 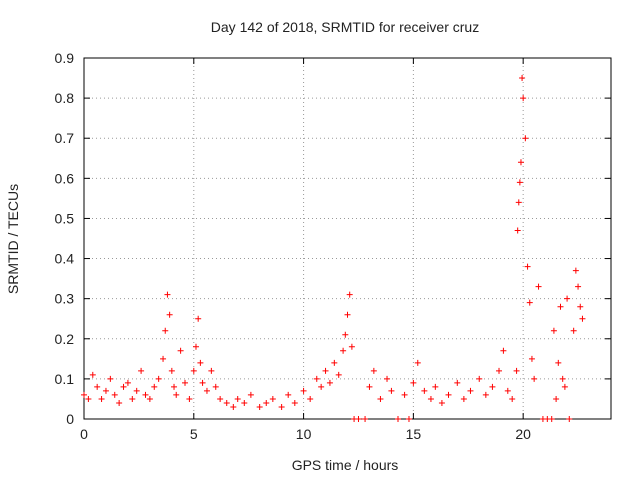 I want to click on y-tick-label: 0, so click(x=70, y=419).